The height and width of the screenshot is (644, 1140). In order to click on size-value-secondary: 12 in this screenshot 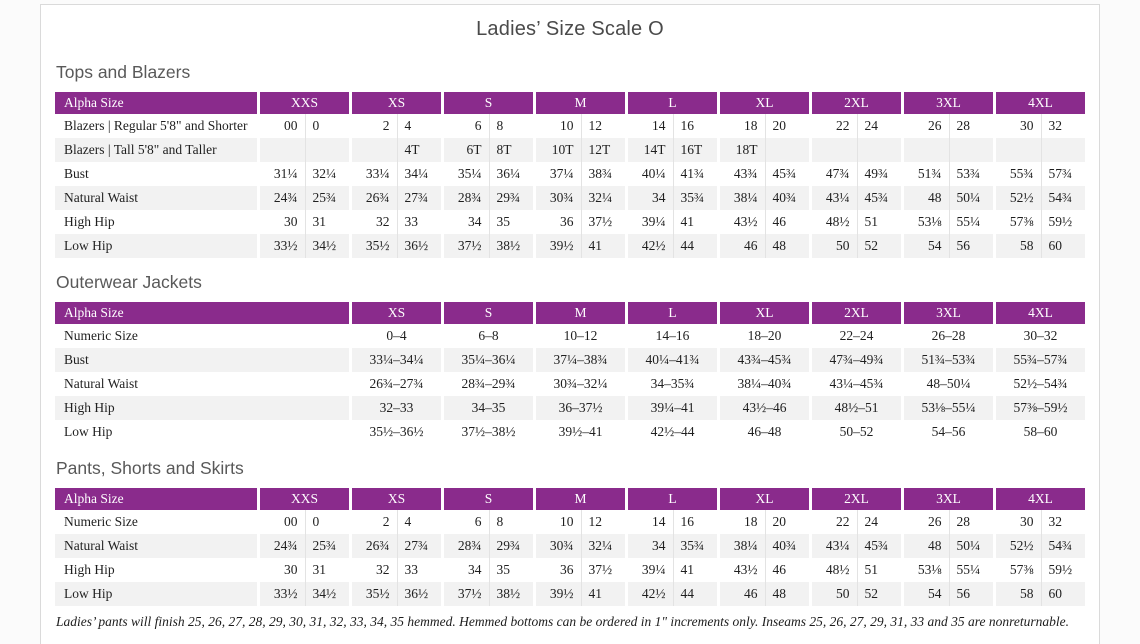, I will do `click(603, 522)`.